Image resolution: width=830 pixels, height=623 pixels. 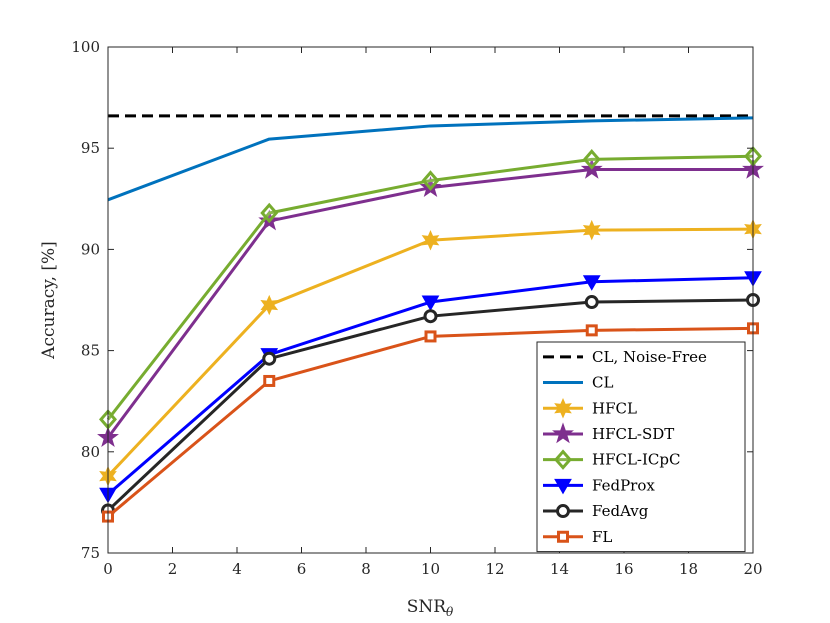 What do you see at coordinates (108, 569) in the screenshot?
I see `x-tick-label: 0` at bounding box center [108, 569].